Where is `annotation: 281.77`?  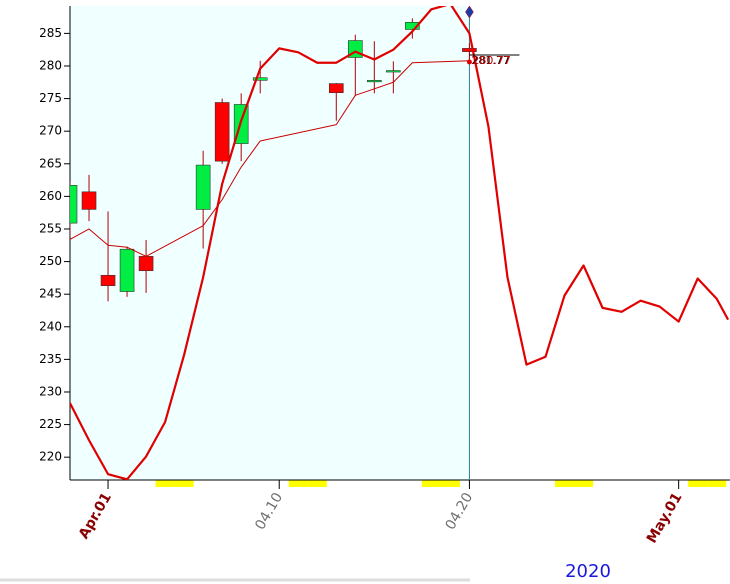
annotation: 281.77 is located at coordinates (490, 60).